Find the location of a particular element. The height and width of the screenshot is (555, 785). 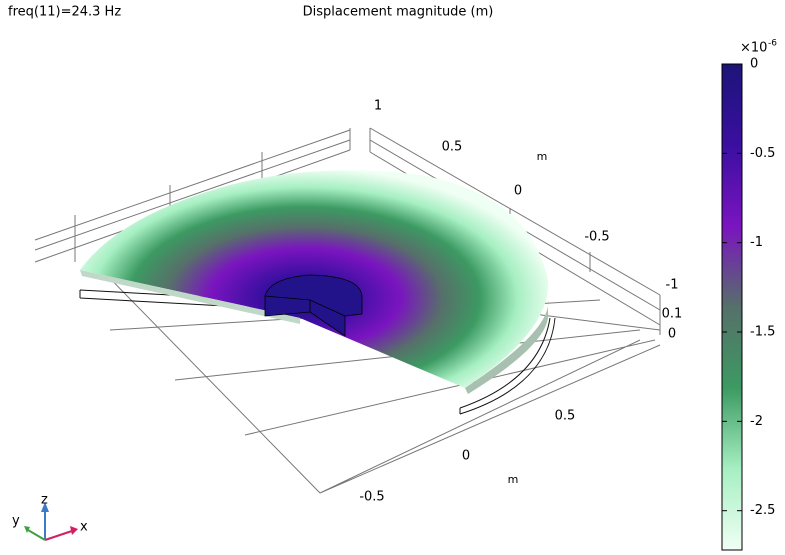

x-axis-label: m is located at coordinates (513, 479).